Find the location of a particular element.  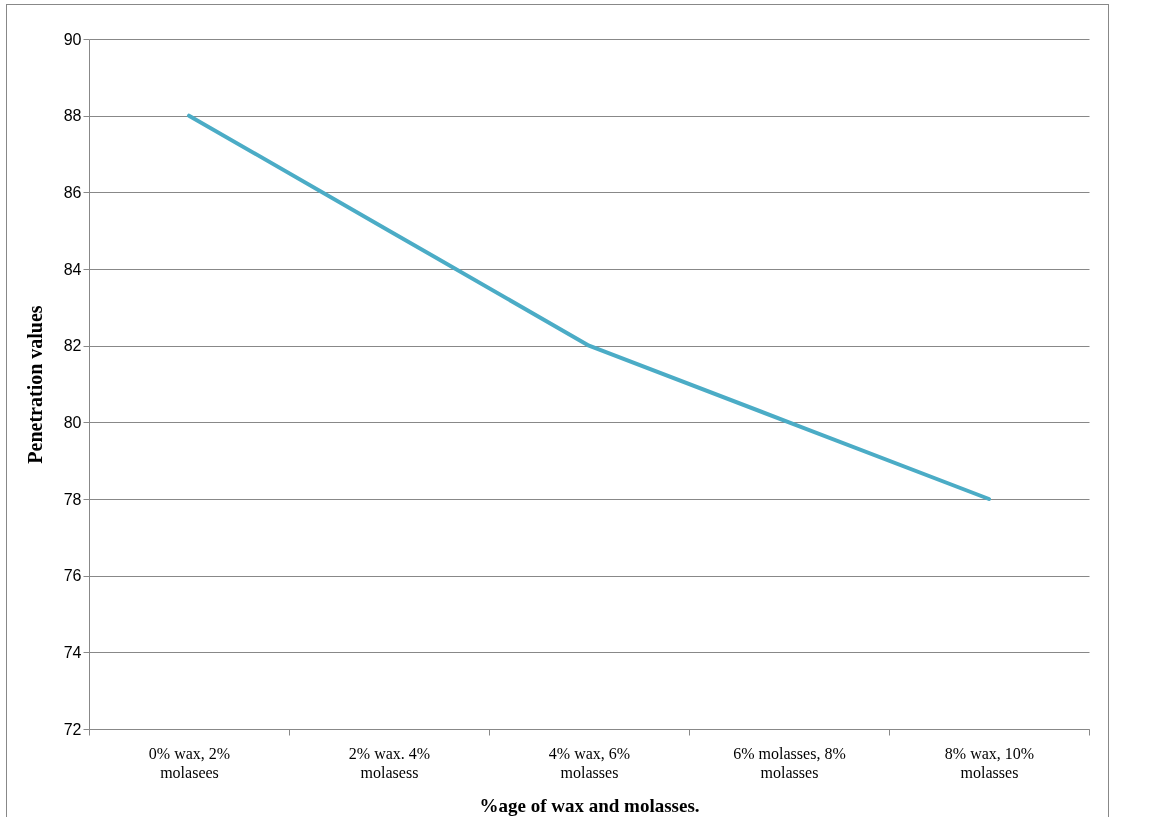

y-tick-label: 76 is located at coordinates (72, 576).